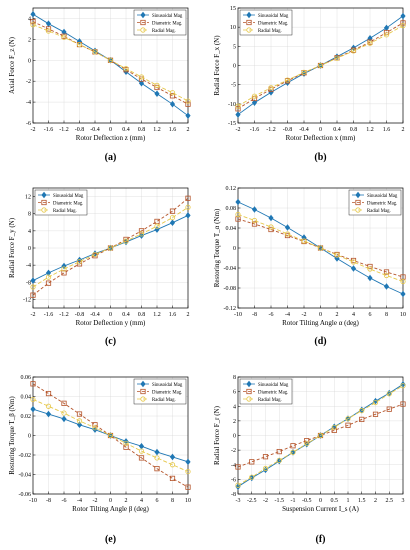 This screenshot has width=410, height=550. What do you see at coordinates (111, 157) in the screenshot?
I see `panel-label: (a)` at bounding box center [111, 157].